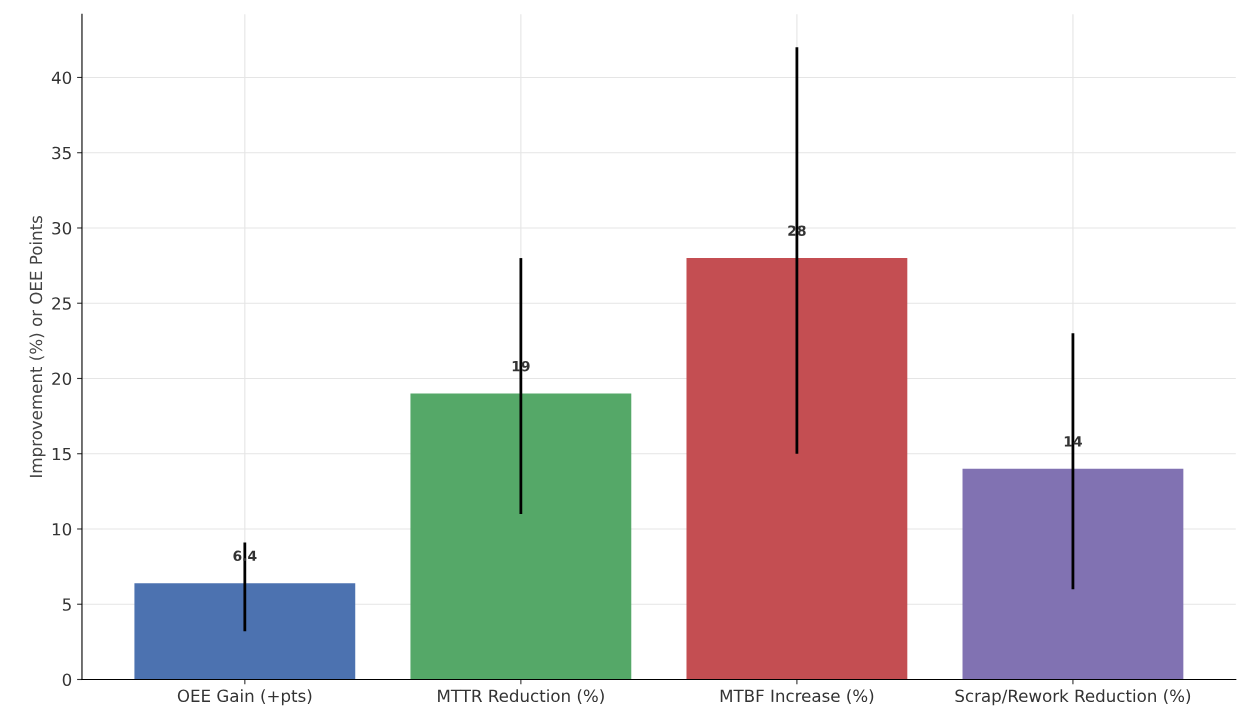 Image resolution: width=1242 pixels, height=713 pixels. I want to click on y-tick-label: 0, so click(67, 680).